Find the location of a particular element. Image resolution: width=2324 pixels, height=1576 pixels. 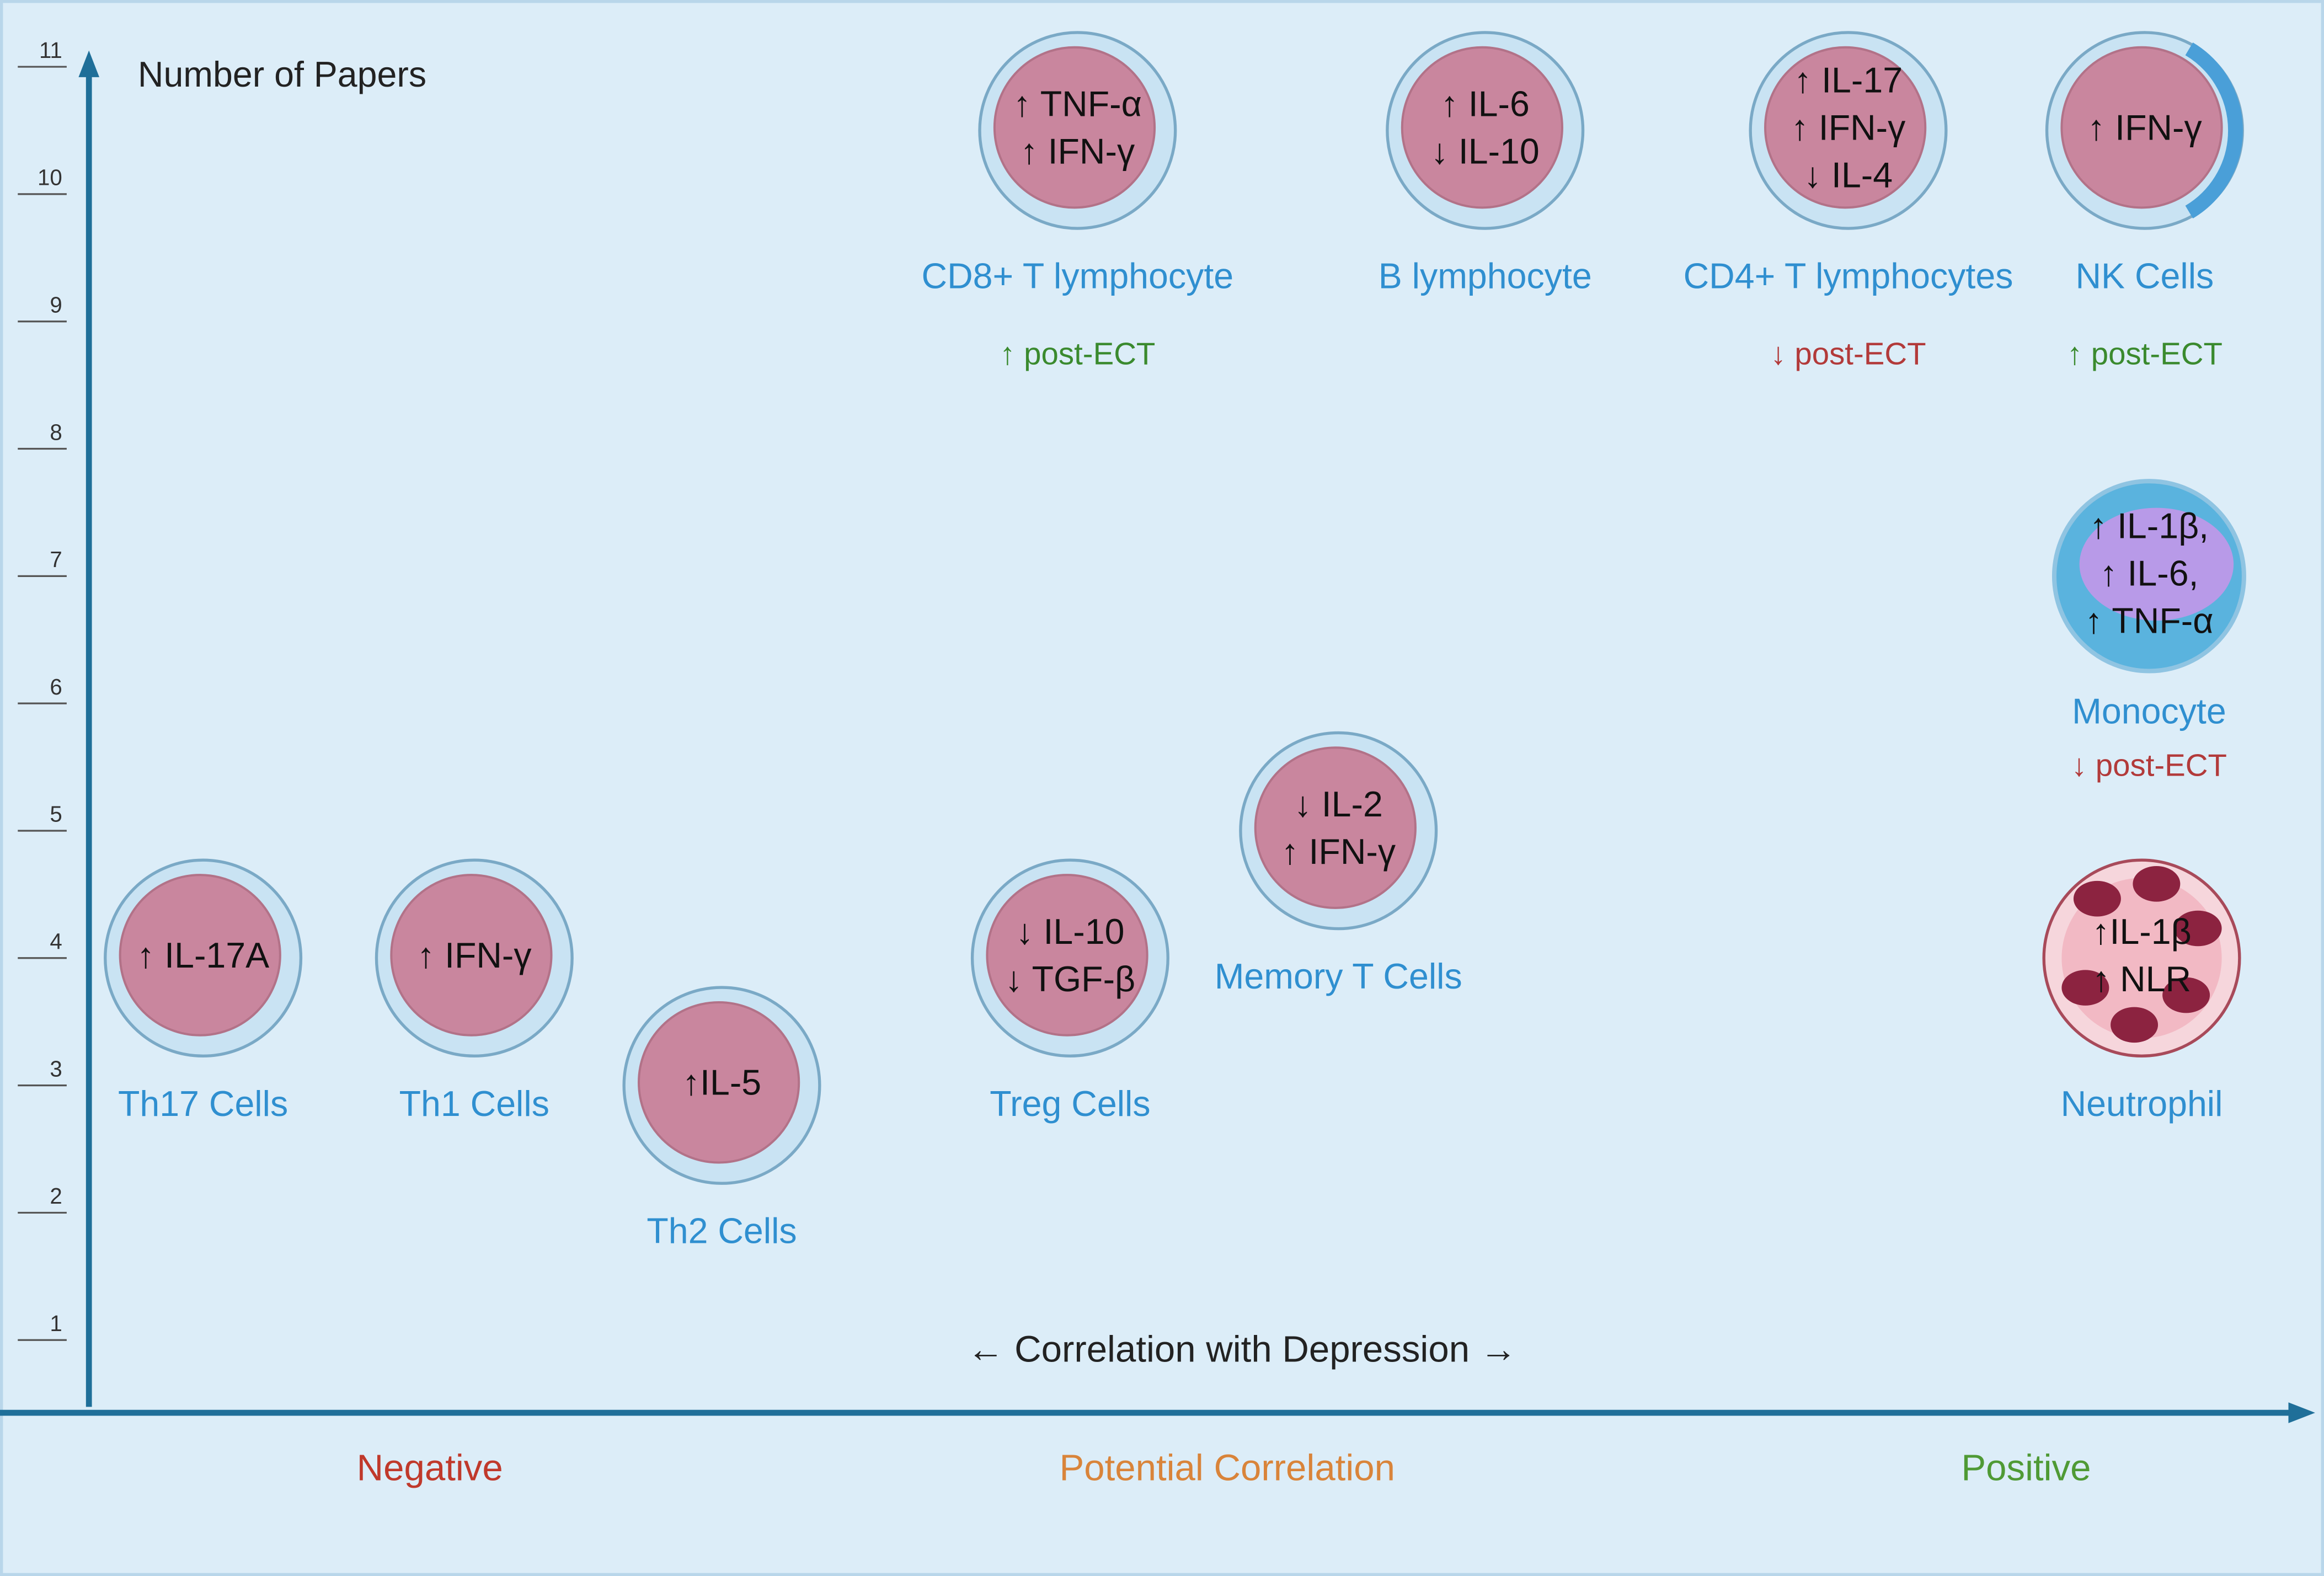

cell: ↑ IL-17A Th17 Cells is located at coordinates (203, 991).